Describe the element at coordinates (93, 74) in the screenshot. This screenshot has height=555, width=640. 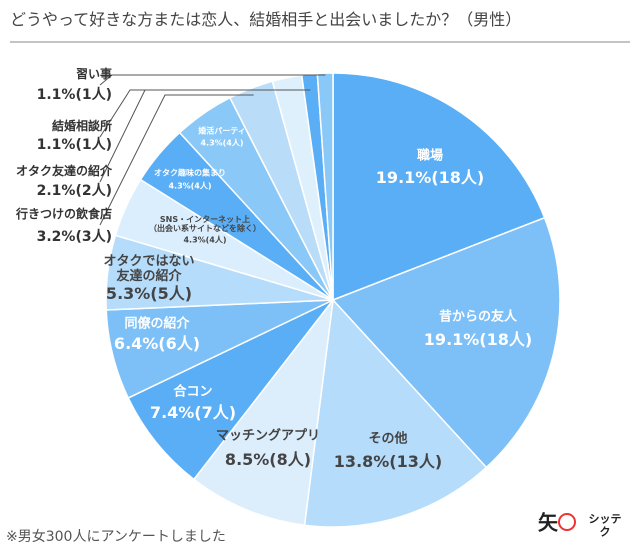
I see `category-label: 習い事` at that location.